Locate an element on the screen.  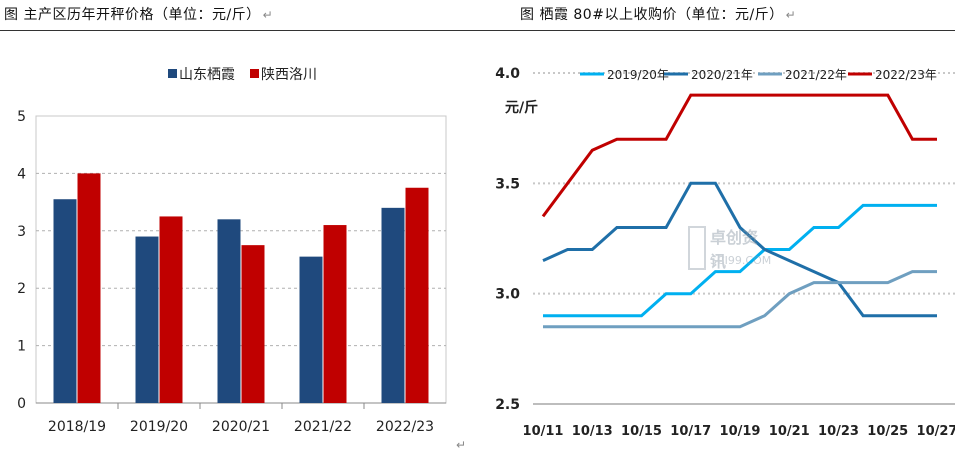
right-chart-caption: 图 栖霞 80#以上收购价（单位：元/斤） ↵ is located at coordinates (658, 14).